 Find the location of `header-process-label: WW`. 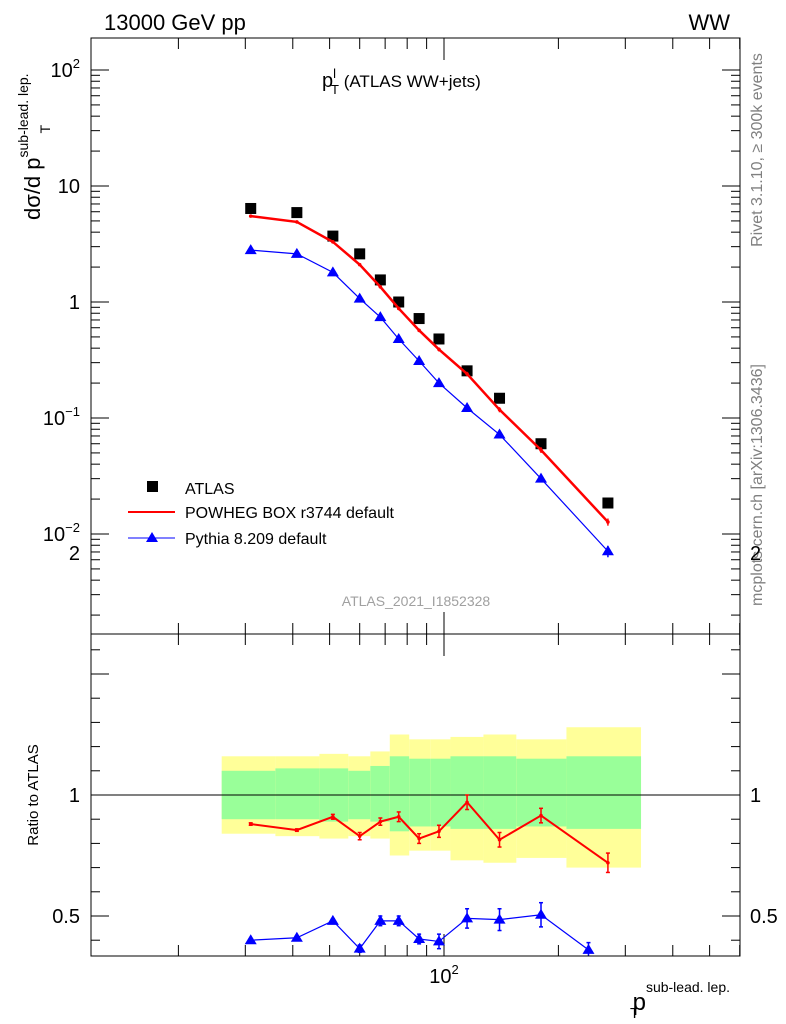

header-process-label: WW is located at coordinates (709, 22).